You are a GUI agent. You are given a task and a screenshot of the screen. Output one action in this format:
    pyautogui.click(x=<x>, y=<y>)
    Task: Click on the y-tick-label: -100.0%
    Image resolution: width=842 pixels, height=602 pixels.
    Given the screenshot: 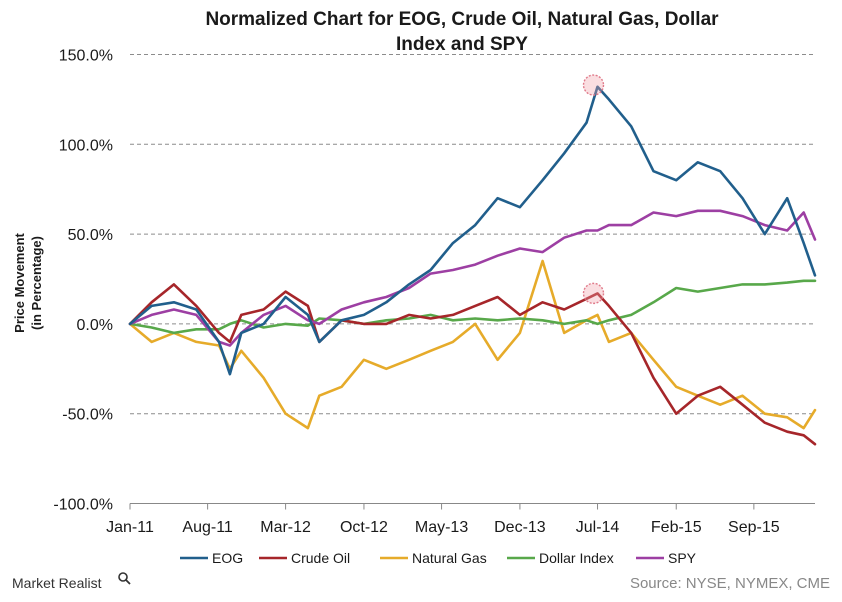 What is the action you would take?
    pyautogui.click(x=83, y=505)
    